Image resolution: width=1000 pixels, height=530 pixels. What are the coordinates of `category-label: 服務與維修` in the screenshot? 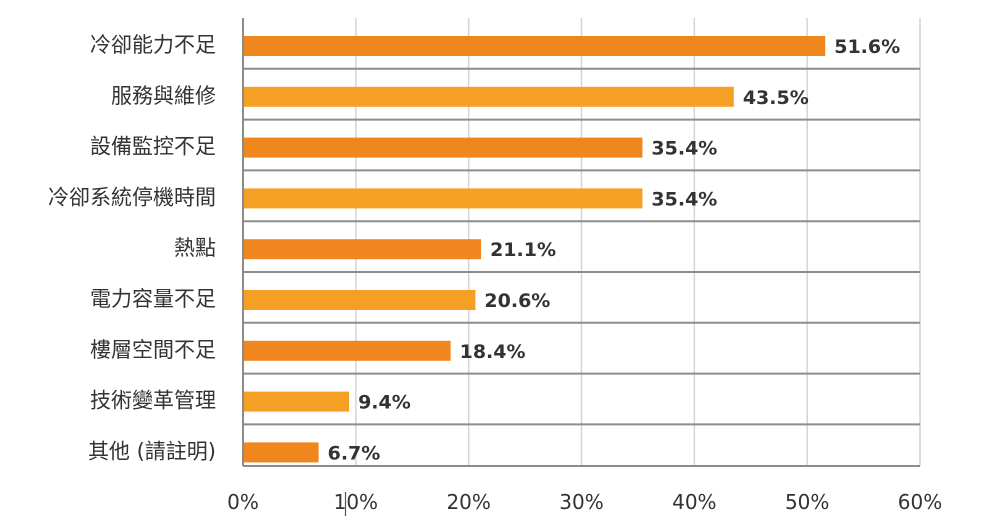 It's located at (163, 96).